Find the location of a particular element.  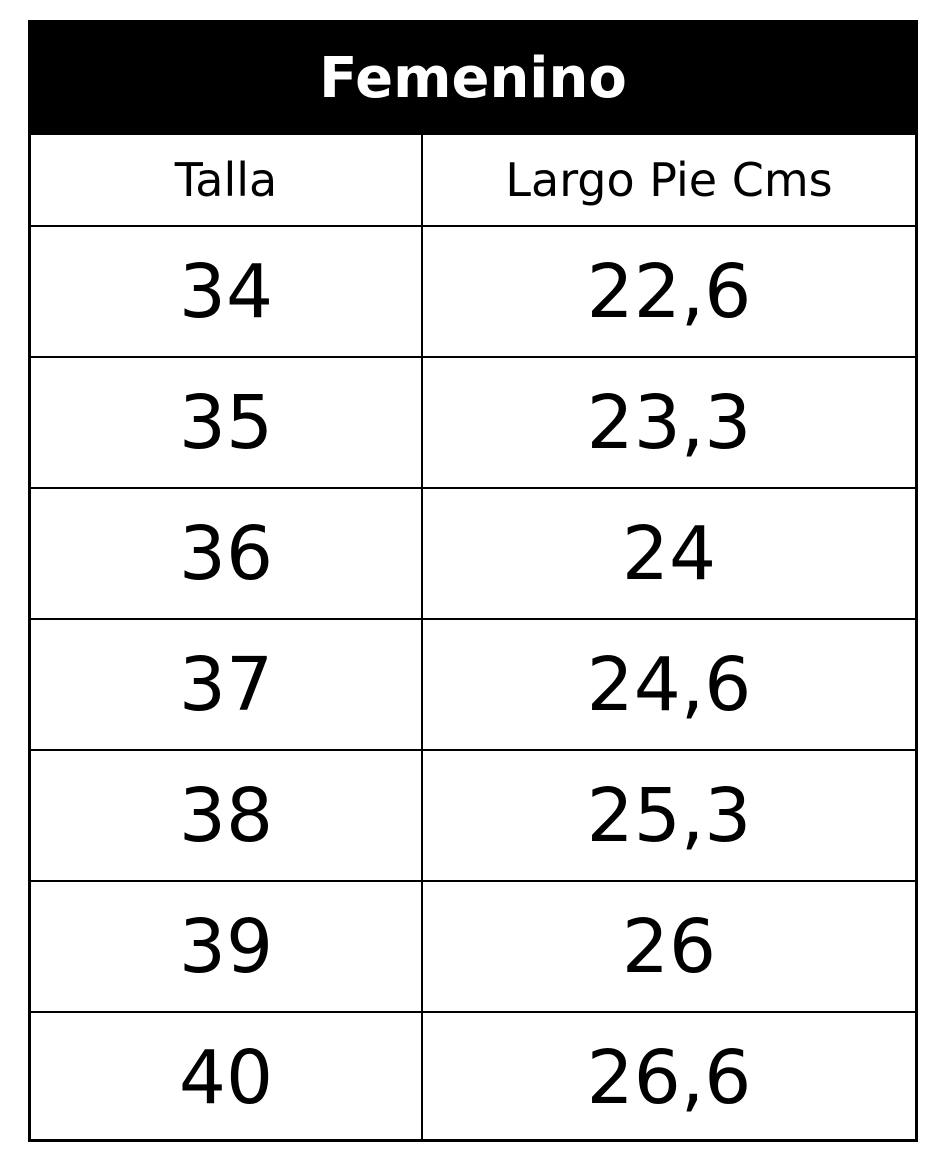

largo-pie-cell: 24,6 is located at coordinates (669, 684).